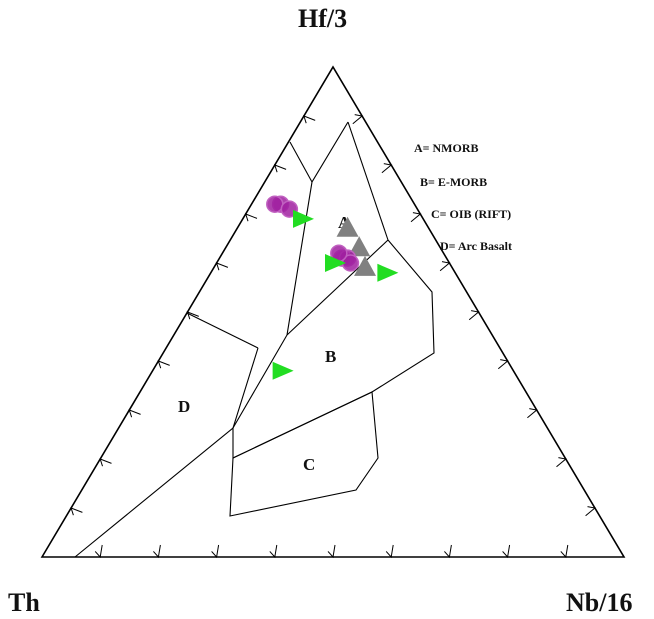 Image resolution: width=654 pixels, height=619 pixels. What do you see at coordinates (454, 182) in the screenshot?
I see `legend-entry-b: B= E-MORB` at bounding box center [454, 182].